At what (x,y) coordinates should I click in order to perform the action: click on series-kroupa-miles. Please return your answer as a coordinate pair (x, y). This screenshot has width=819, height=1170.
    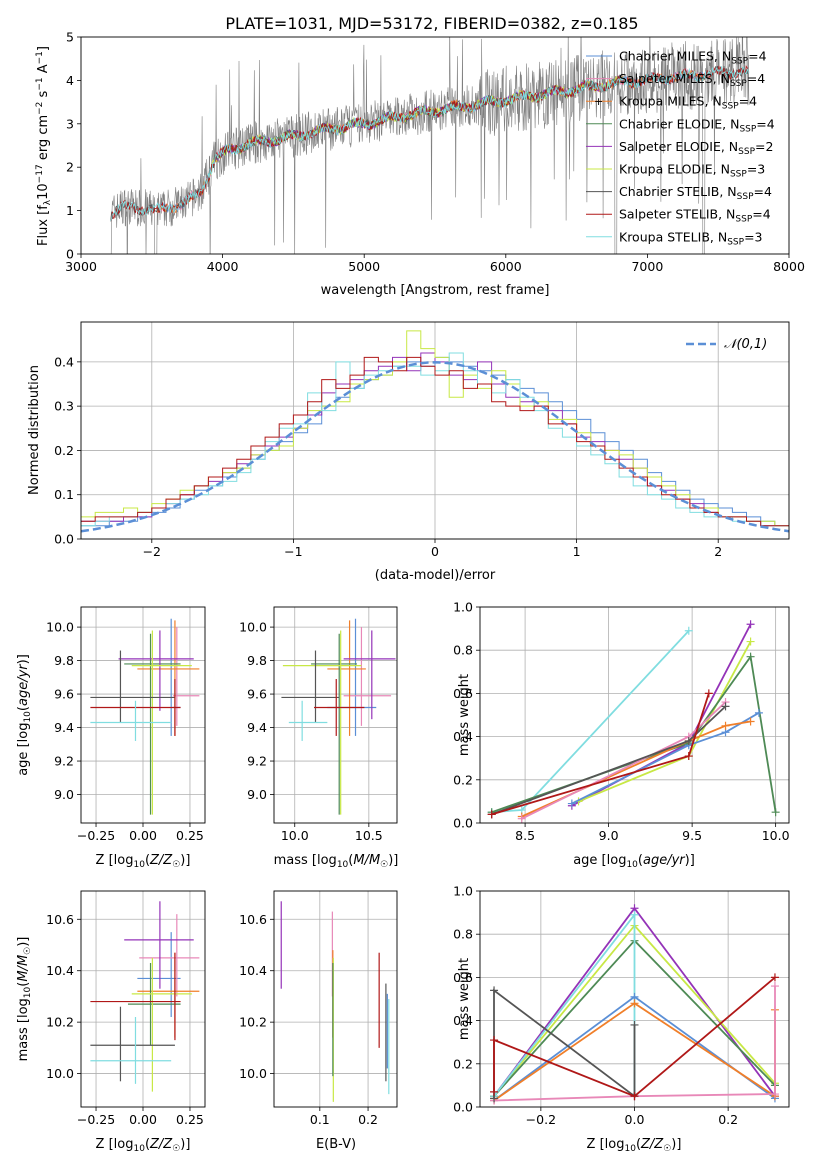
    Looking at the image, I should click on (636, 769).